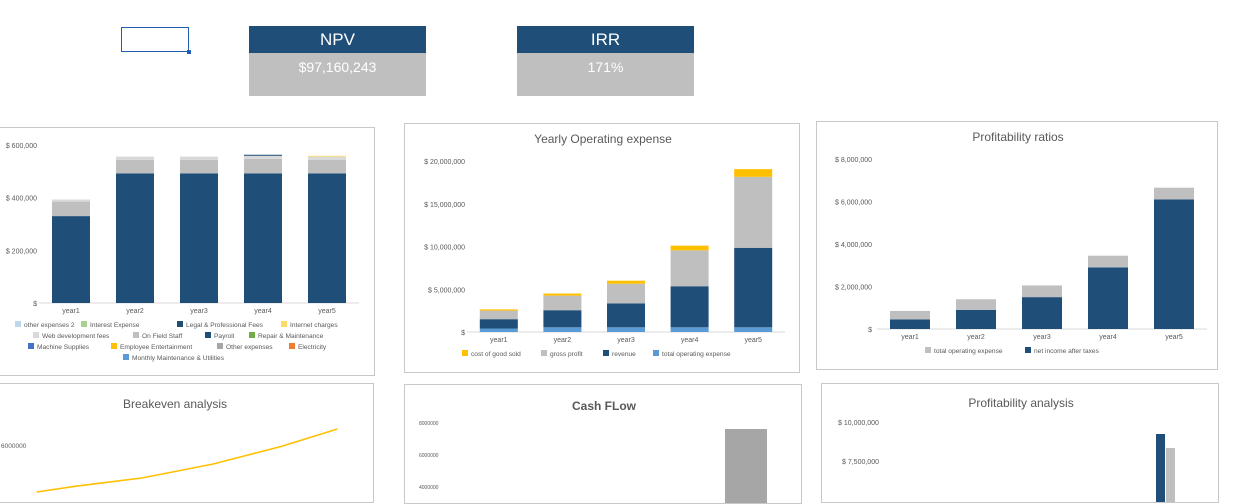 This screenshot has width=1236, height=504. I want to click on legend-label: total operating expense, so click(696, 354).